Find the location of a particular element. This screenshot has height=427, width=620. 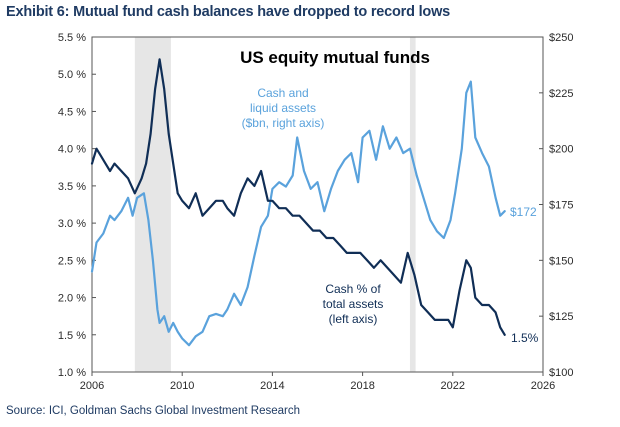

x-tick-label: 2010 is located at coordinates (182, 386).